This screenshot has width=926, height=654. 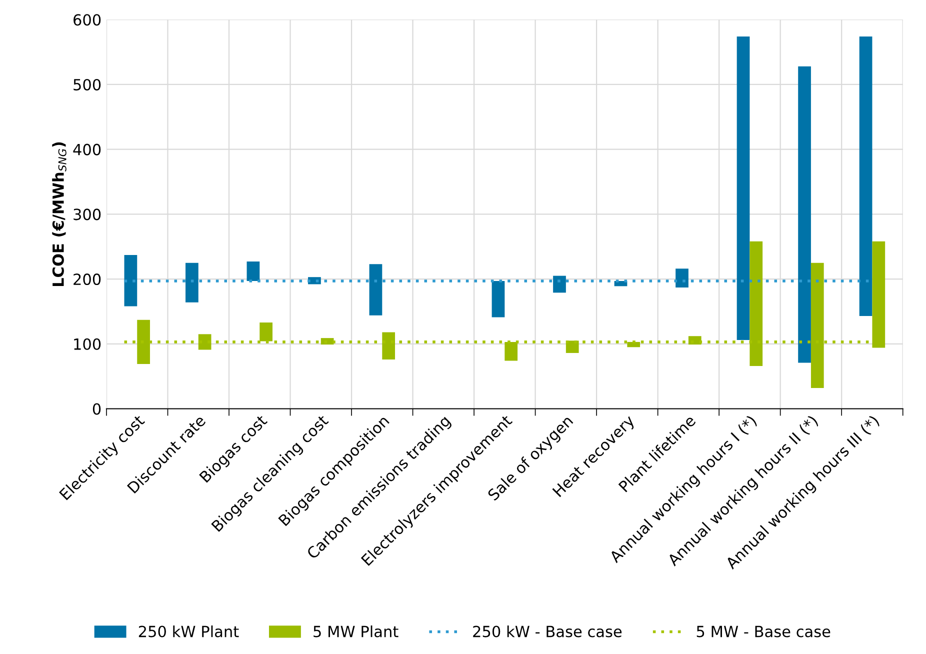 What do you see at coordinates (87, 84) in the screenshot?
I see `y-tick-label: 500` at bounding box center [87, 84].